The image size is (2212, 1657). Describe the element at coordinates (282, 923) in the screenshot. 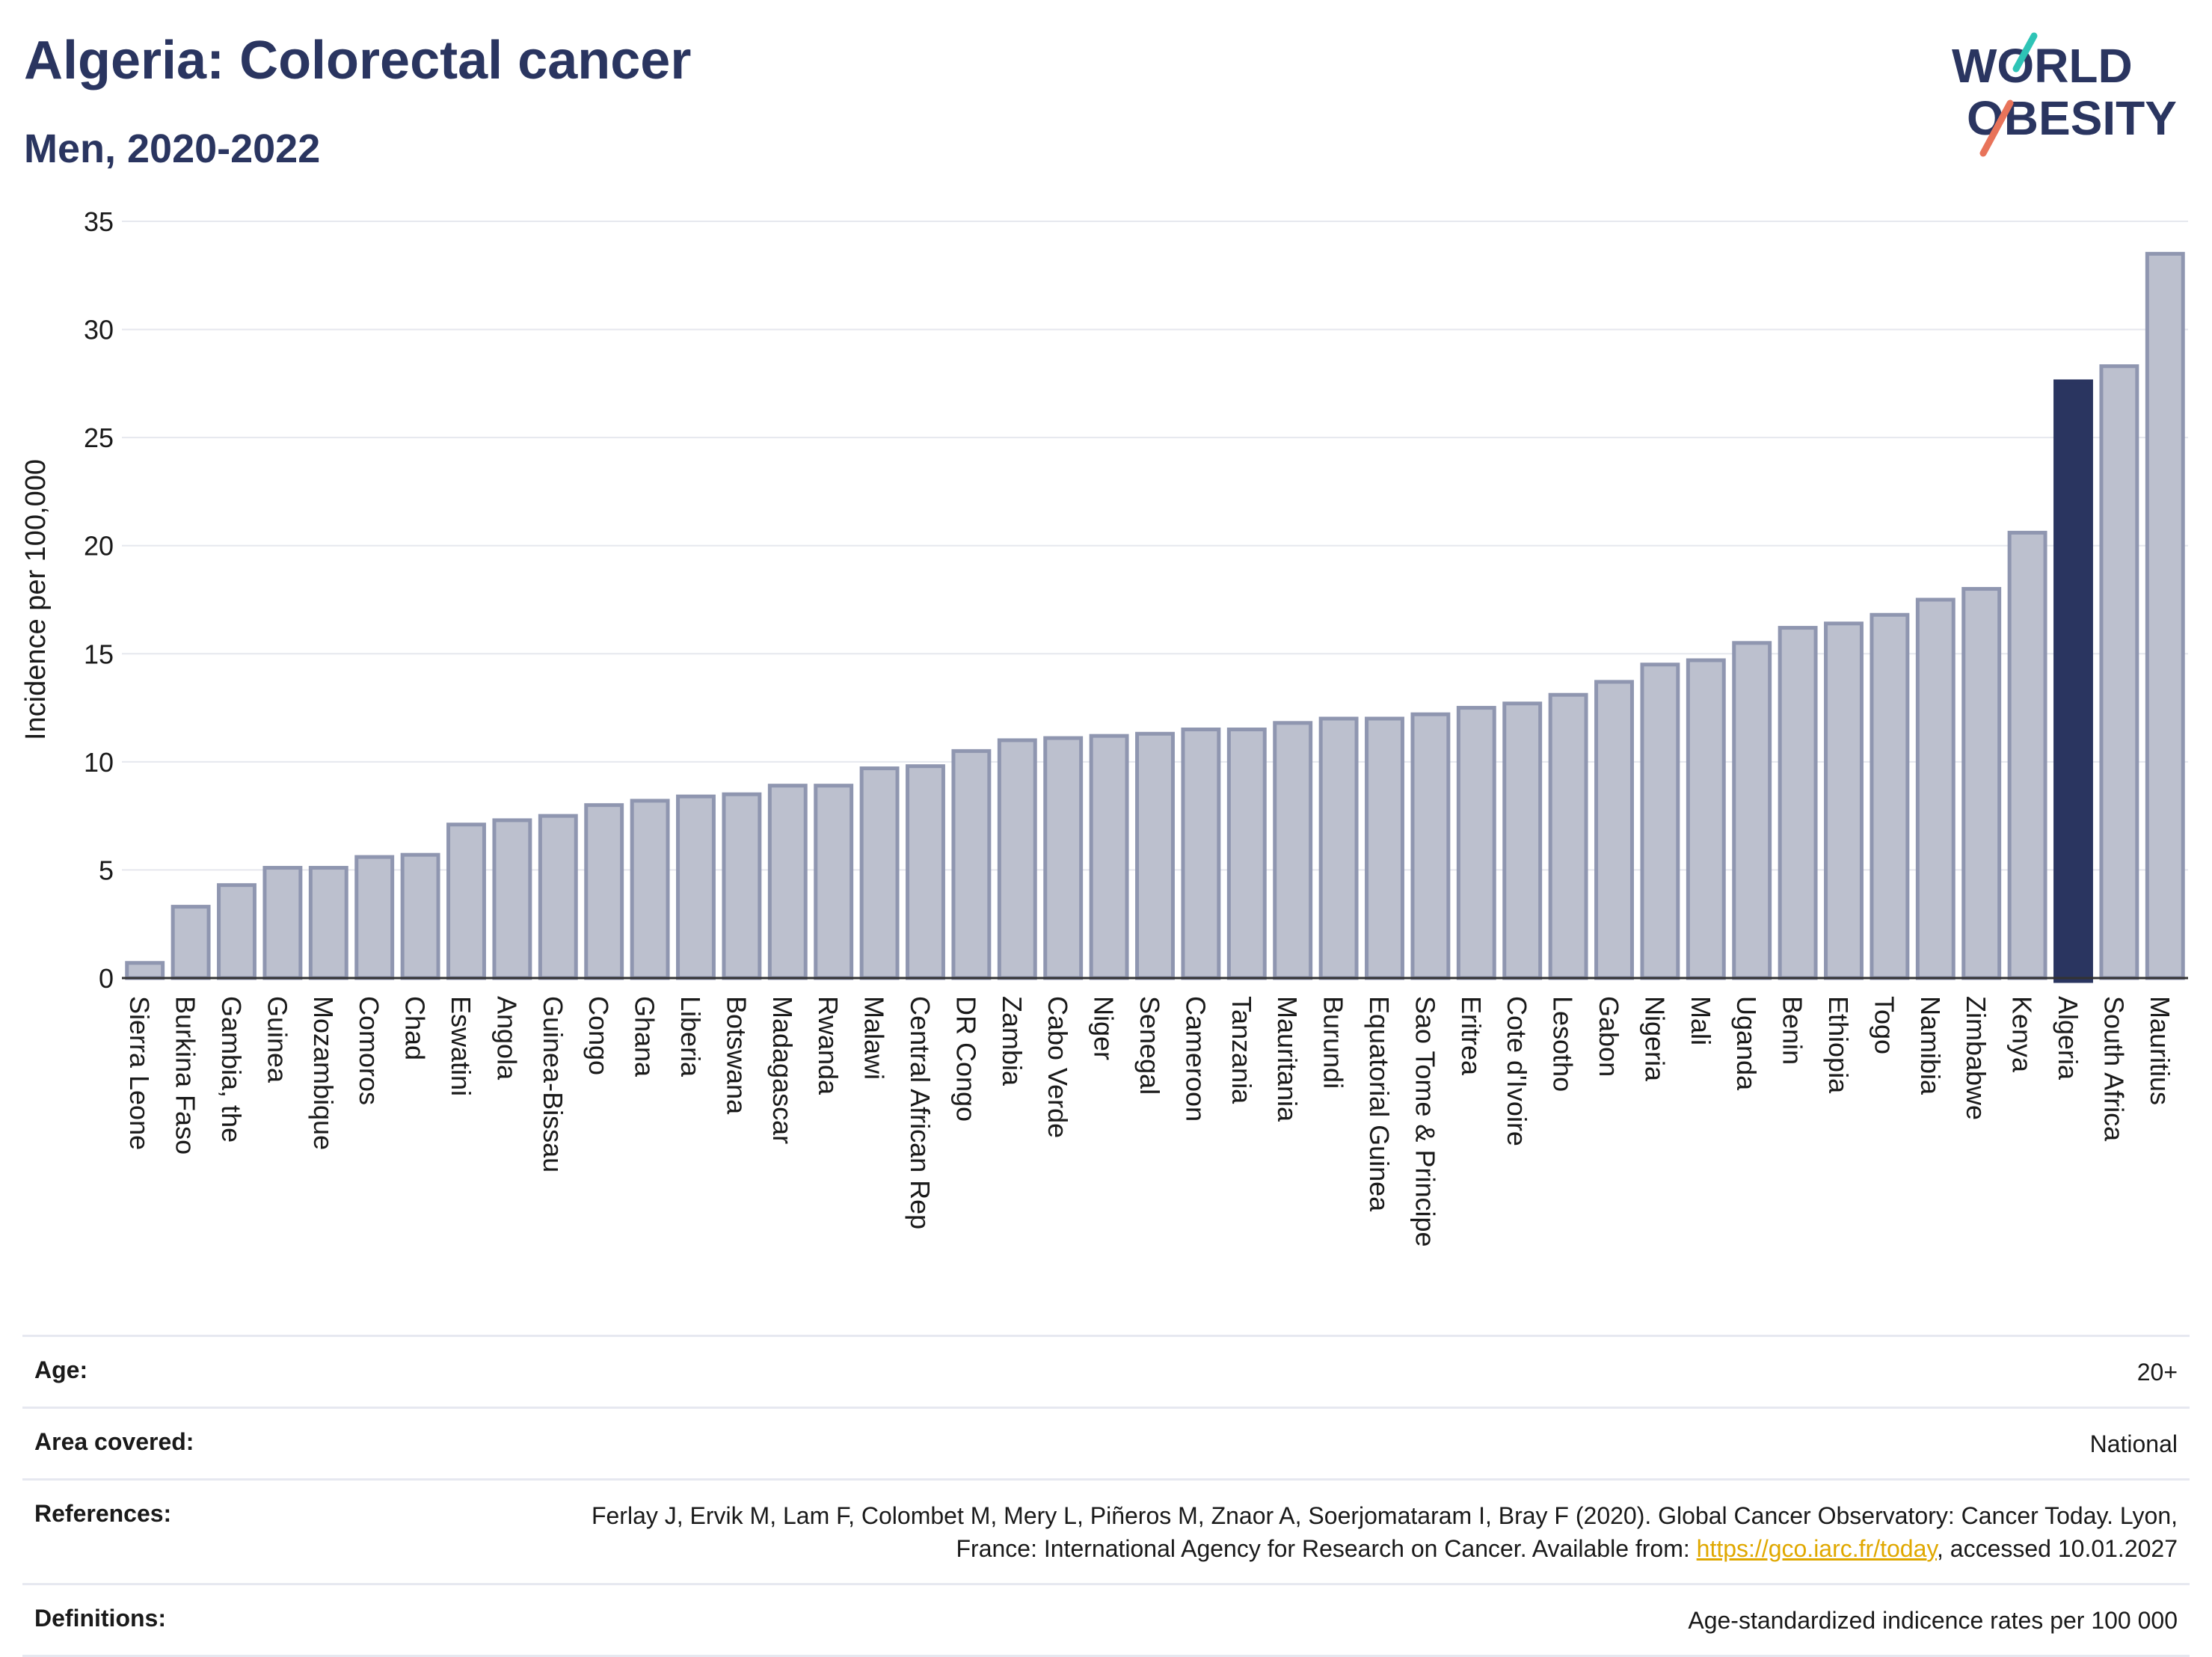

I see `bar-guinea` at that location.